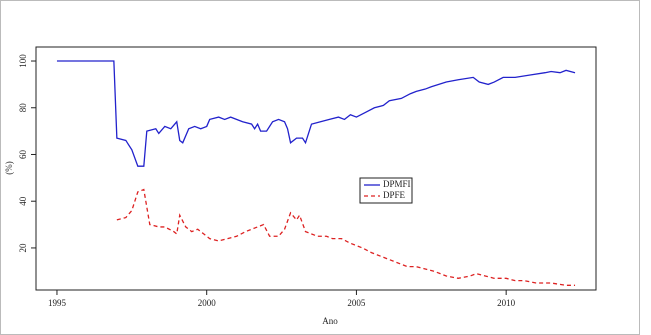 This screenshot has width=651, height=335. I want to click on x-tick-label: 1995, so click(57, 303).